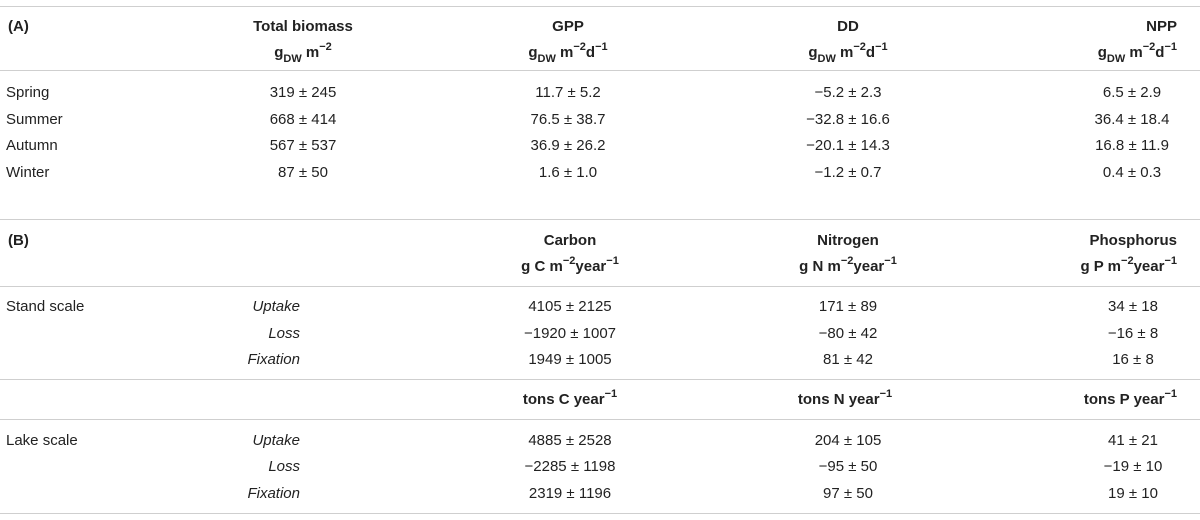 The width and height of the screenshot is (1200, 520). I want to click on row-label-winter: Winter, so click(28, 172).